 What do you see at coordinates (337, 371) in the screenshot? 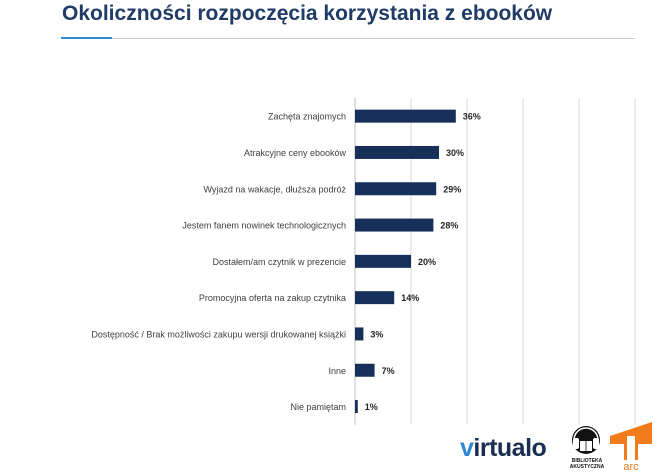
I see `category-label: Inne` at bounding box center [337, 371].